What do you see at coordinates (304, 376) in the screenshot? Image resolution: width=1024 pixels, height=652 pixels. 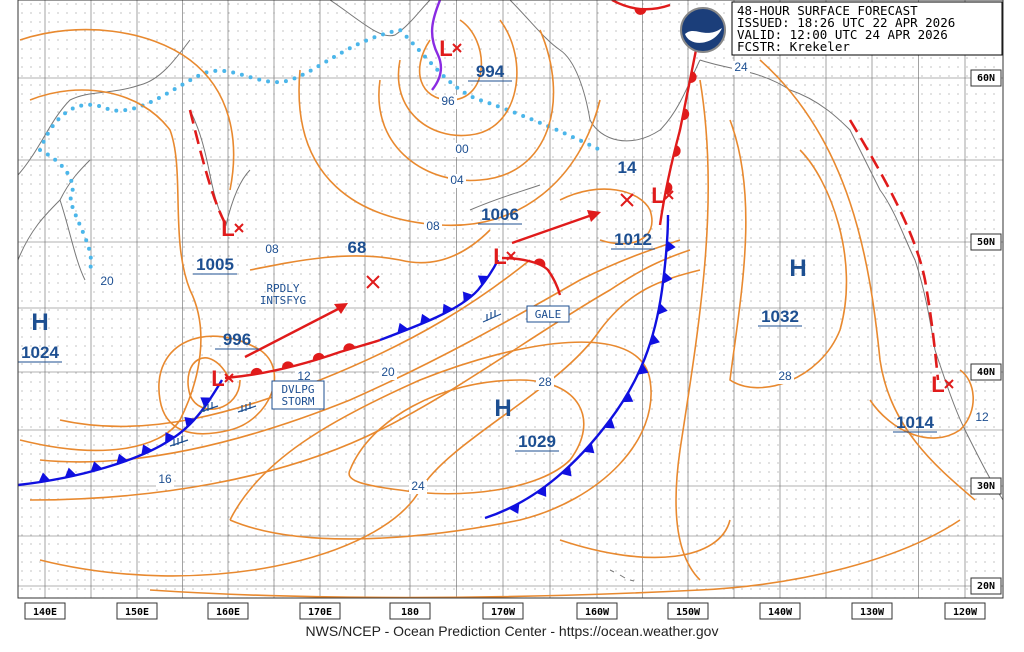 I see `isobar-label: 12` at bounding box center [304, 376].